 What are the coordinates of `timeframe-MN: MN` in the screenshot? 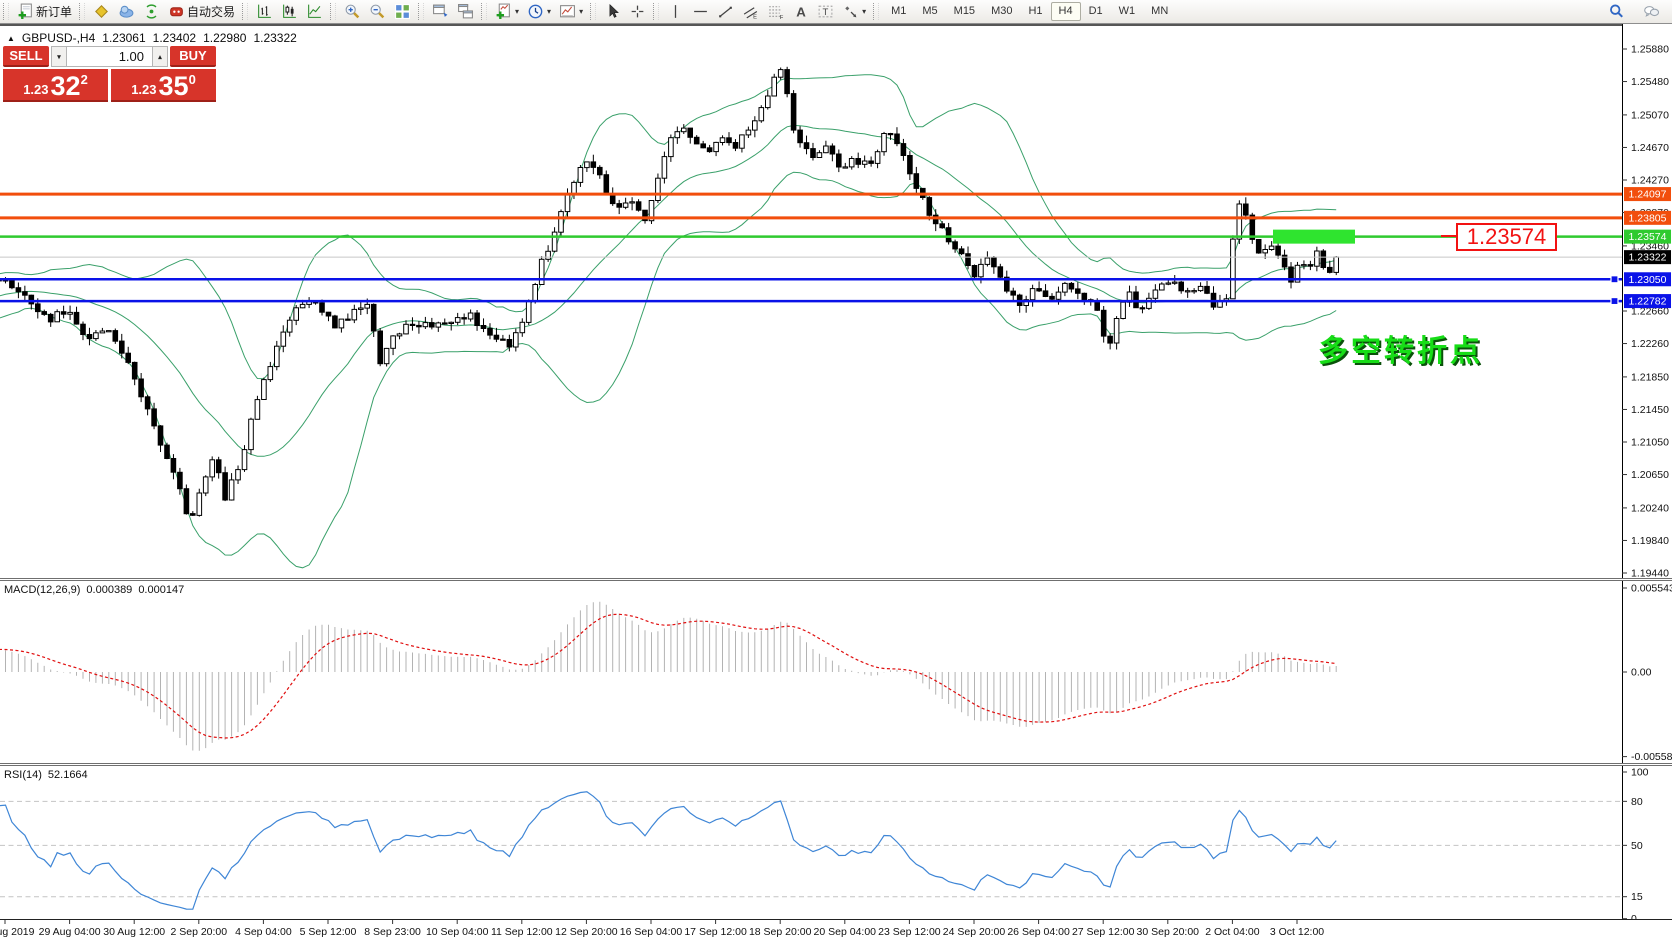 It's located at (1160, 11).